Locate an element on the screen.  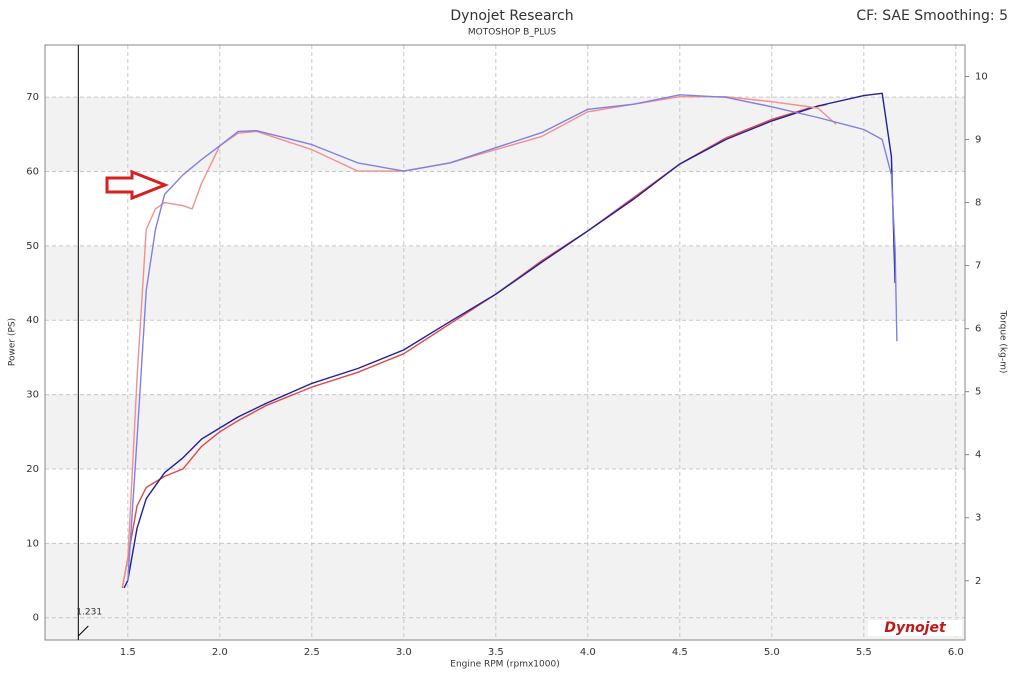
x-tick-label: 5.5 is located at coordinates (864, 652).